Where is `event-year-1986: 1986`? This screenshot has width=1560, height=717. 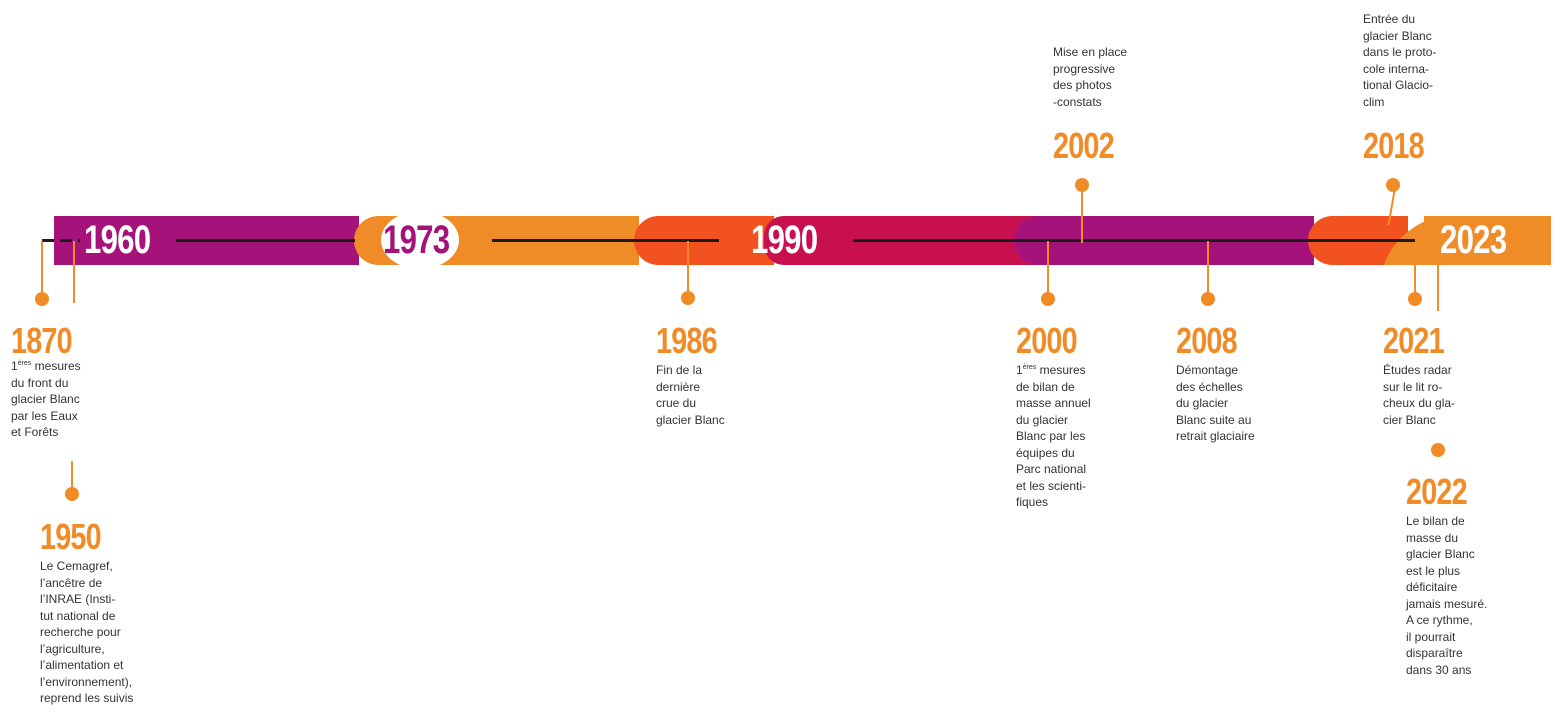
event-year-1986: 1986 is located at coordinates (687, 340).